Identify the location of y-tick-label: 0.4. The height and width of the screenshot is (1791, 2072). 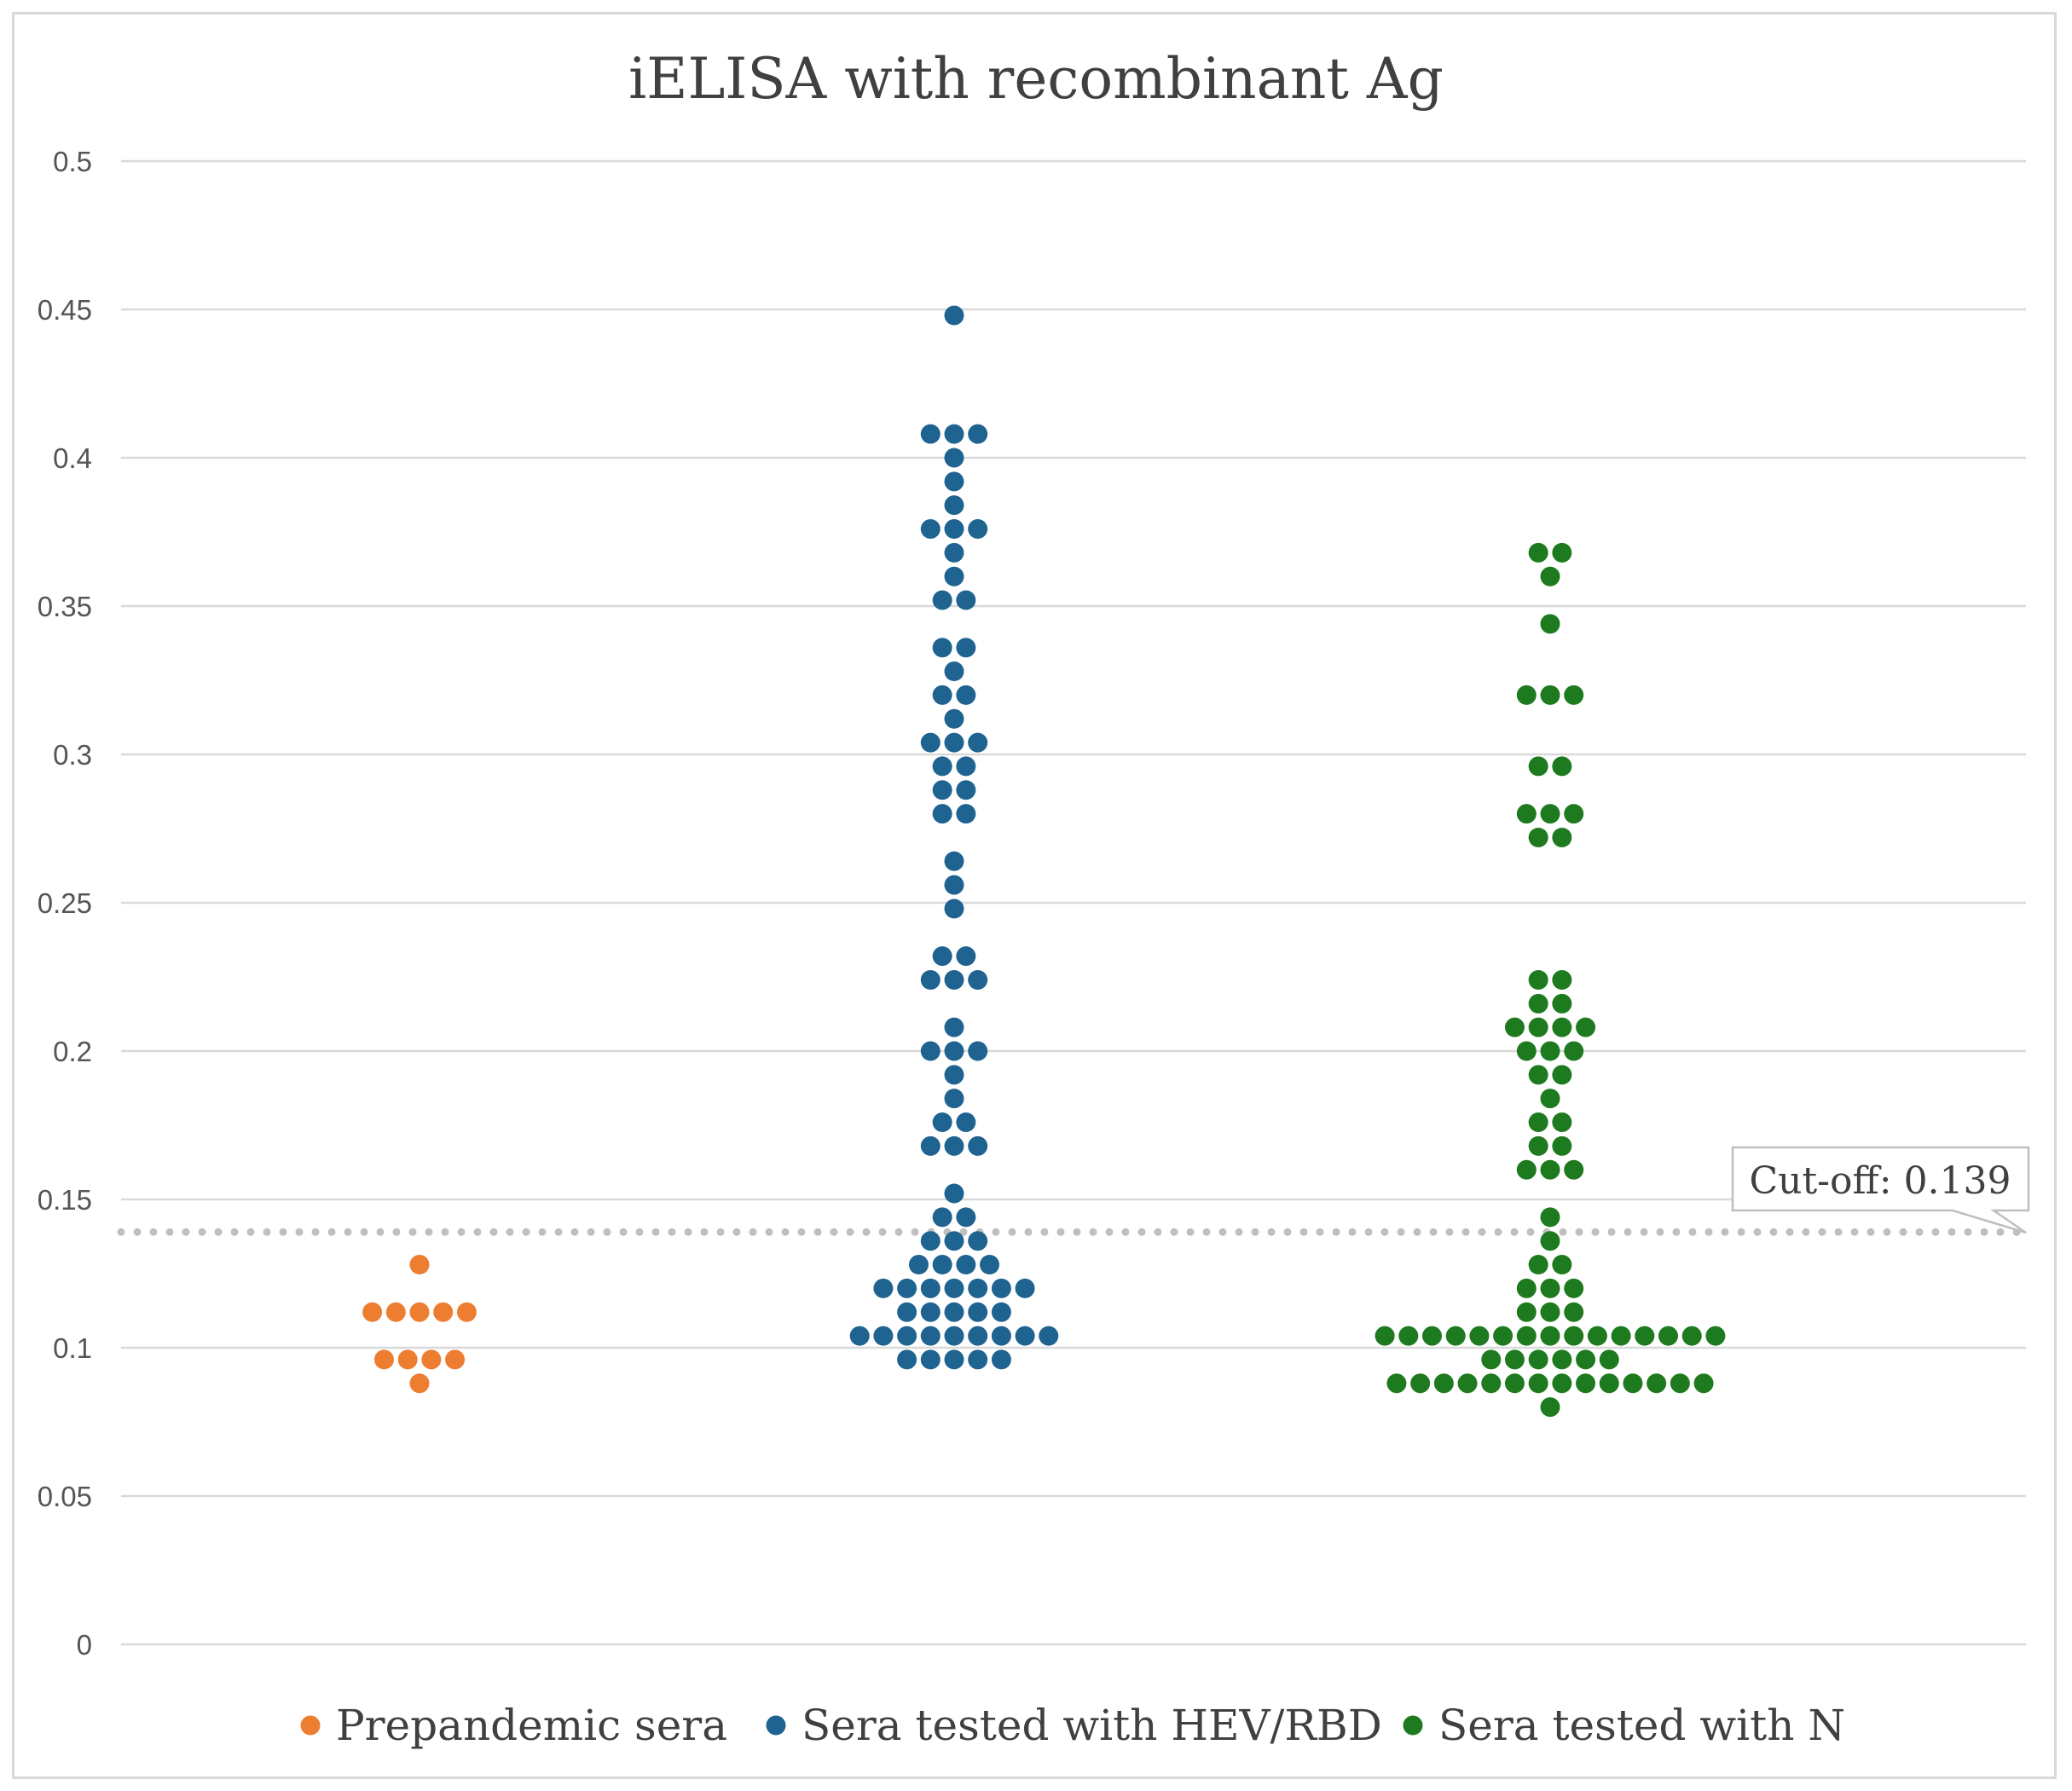
(72, 458).